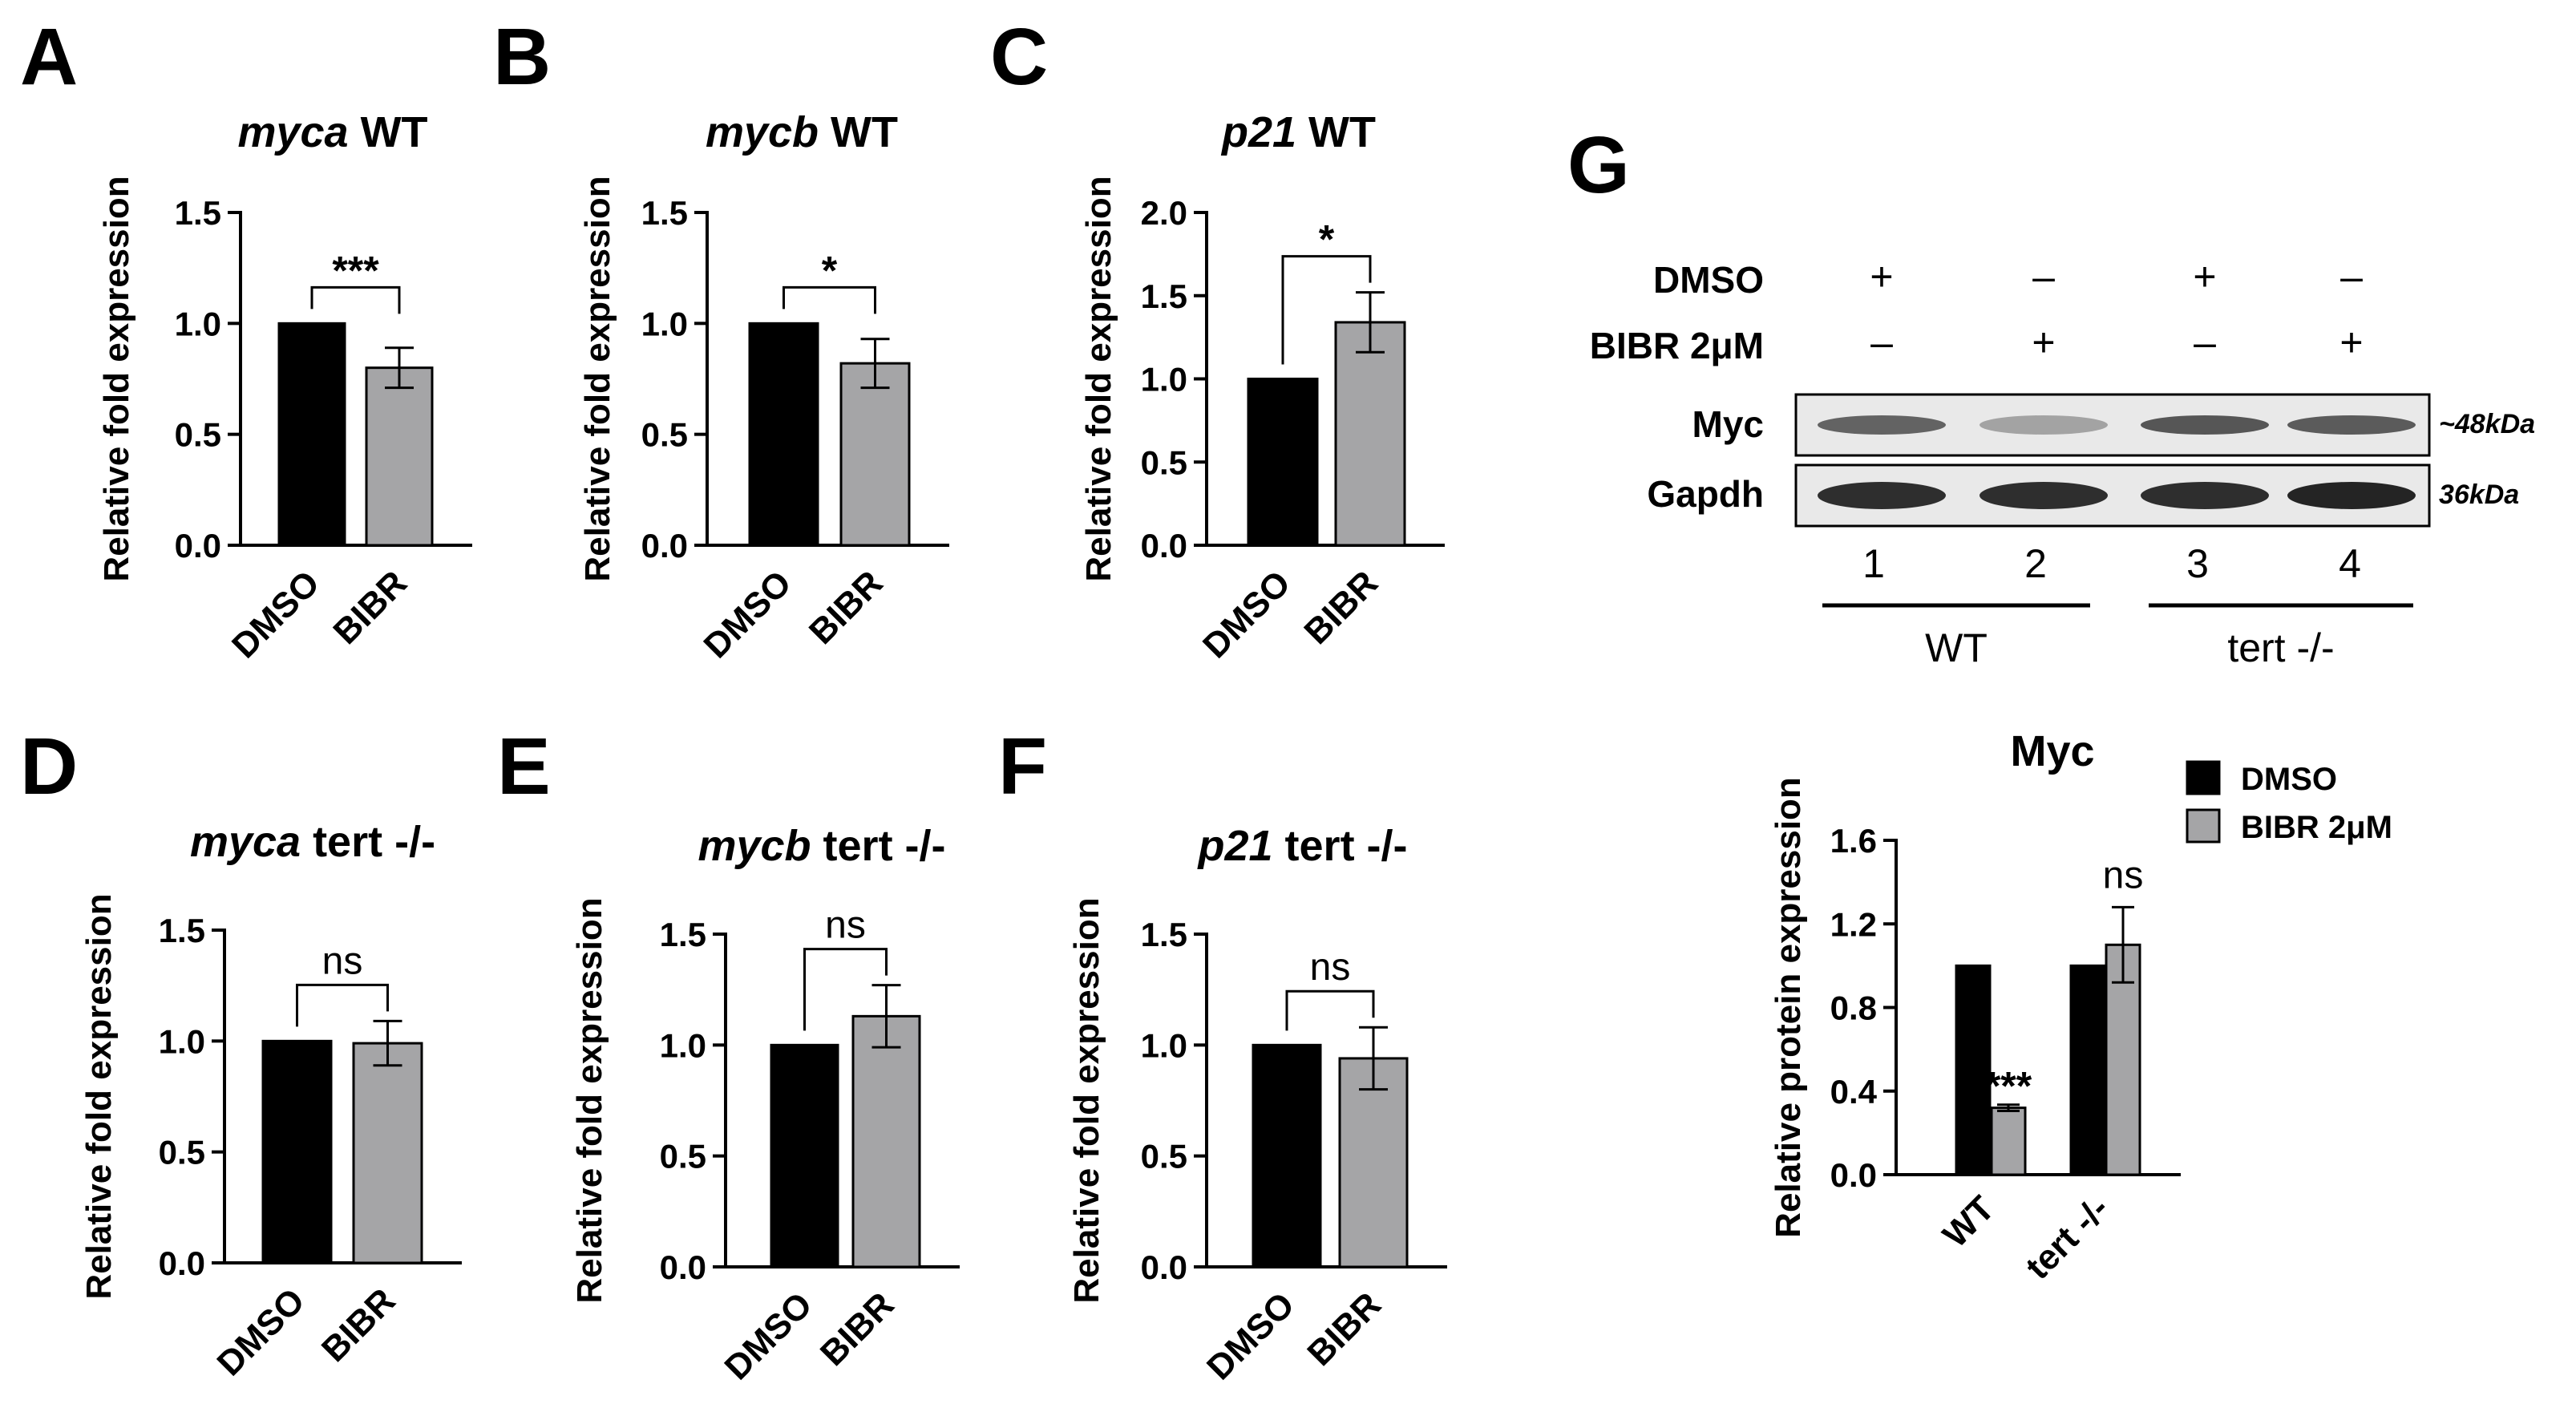 Image resolution: width=2576 pixels, height=1408 pixels. I want to click on panel-letter-d: D, so click(49, 766).